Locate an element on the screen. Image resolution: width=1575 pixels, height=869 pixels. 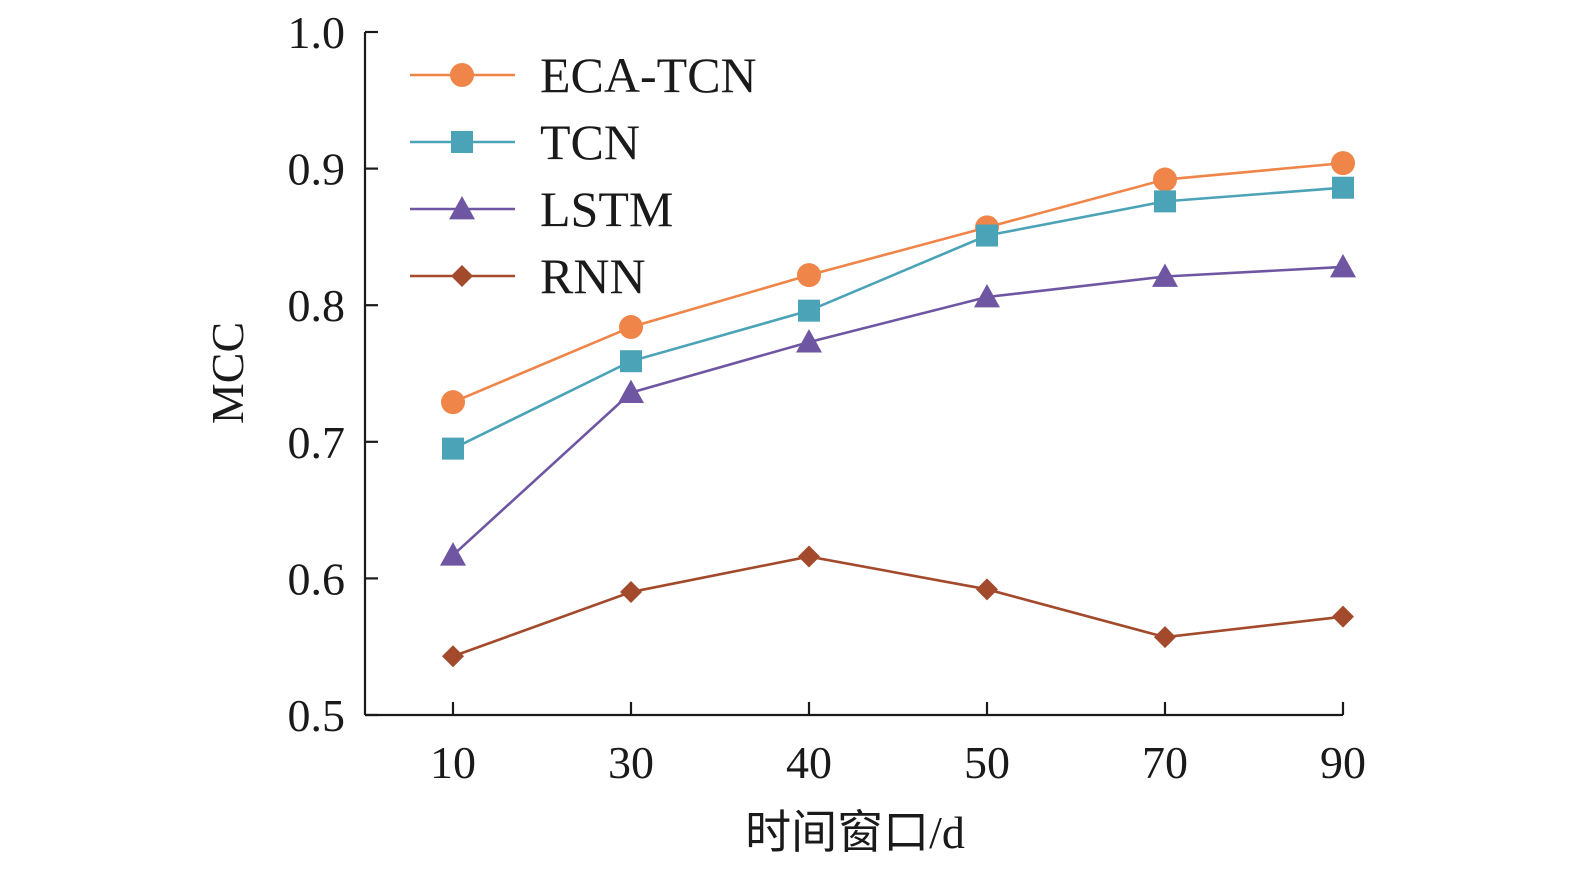
legend-item-eca-tcn: ECA-TCN is located at coordinates (583, 75).